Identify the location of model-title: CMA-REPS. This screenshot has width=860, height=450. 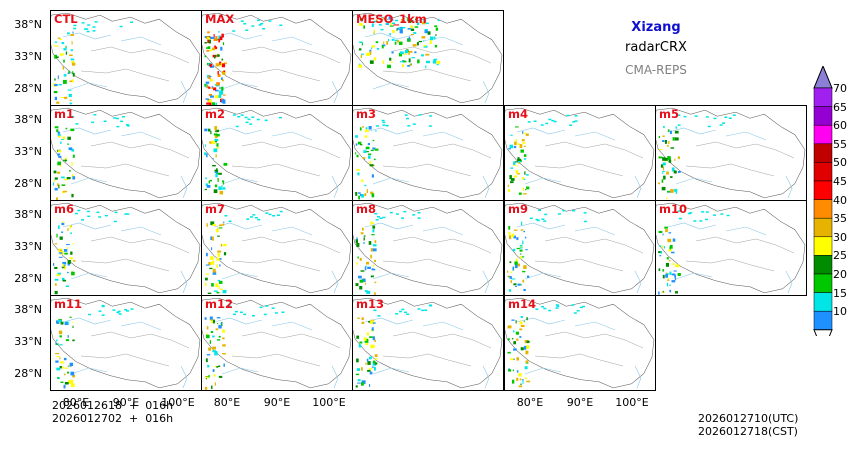
(656, 70).